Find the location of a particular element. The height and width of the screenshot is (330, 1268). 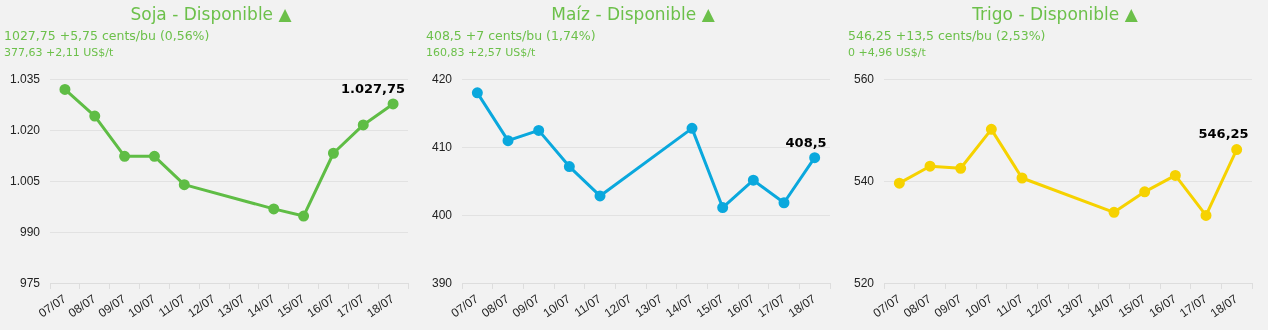

y-tick-label: 975 is located at coordinates (30, 283).